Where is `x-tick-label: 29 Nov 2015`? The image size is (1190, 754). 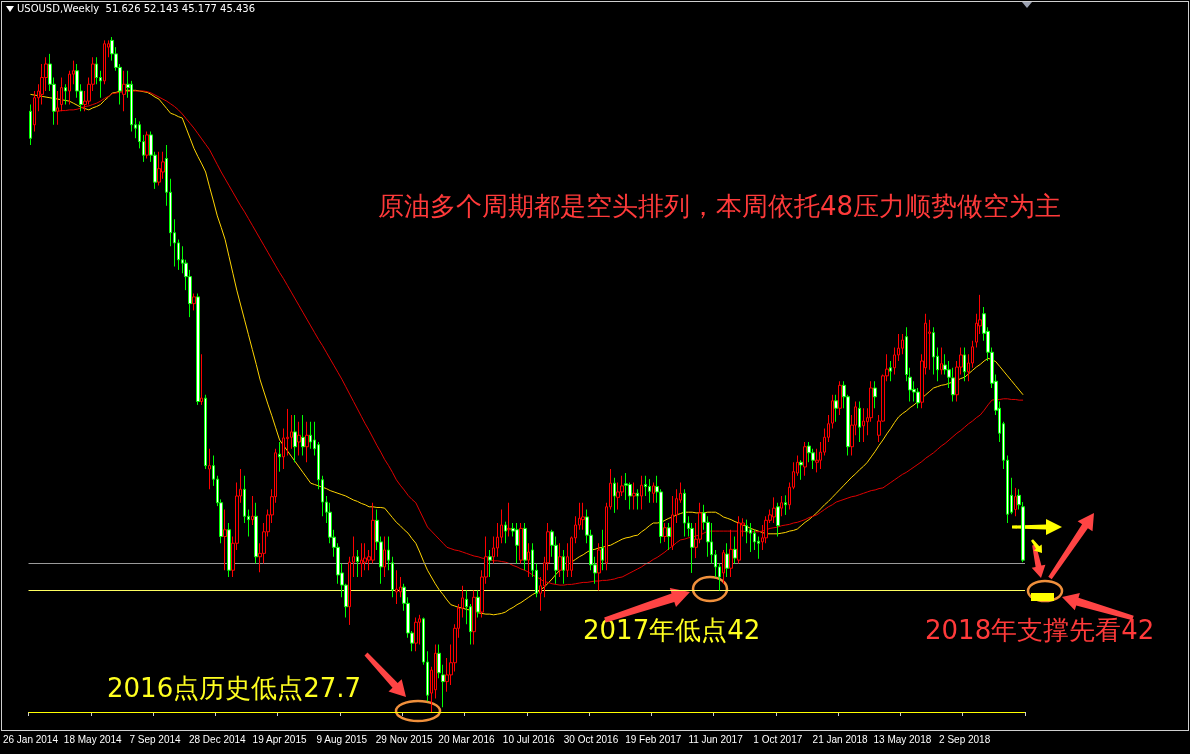 x-tick-label: 29 Nov 2015 is located at coordinates (404, 739).